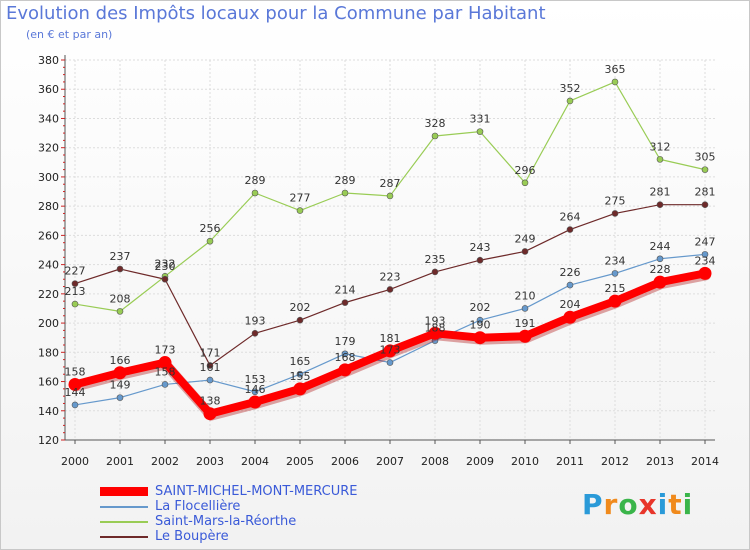  What do you see at coordinates (210, 401) in the screenshot?
I see `data-label: 138` at bounding box center [210, 401].